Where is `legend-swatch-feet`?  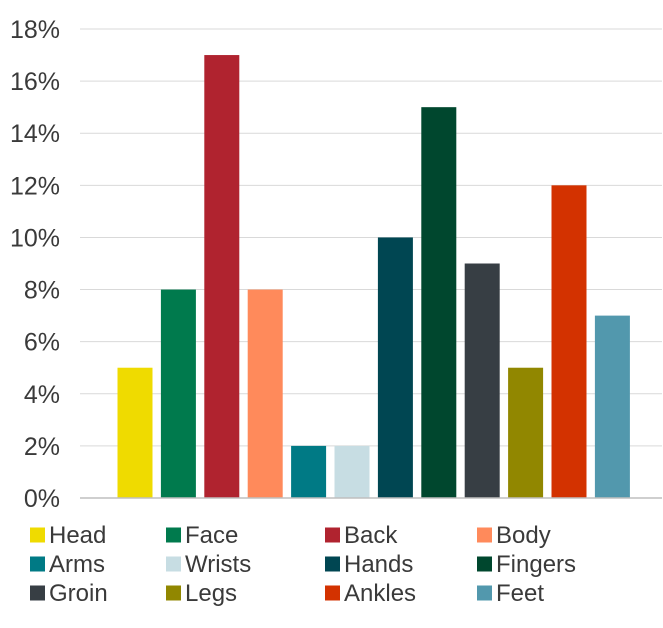 legend-swatch-feet is located at coordinates (484, 593).